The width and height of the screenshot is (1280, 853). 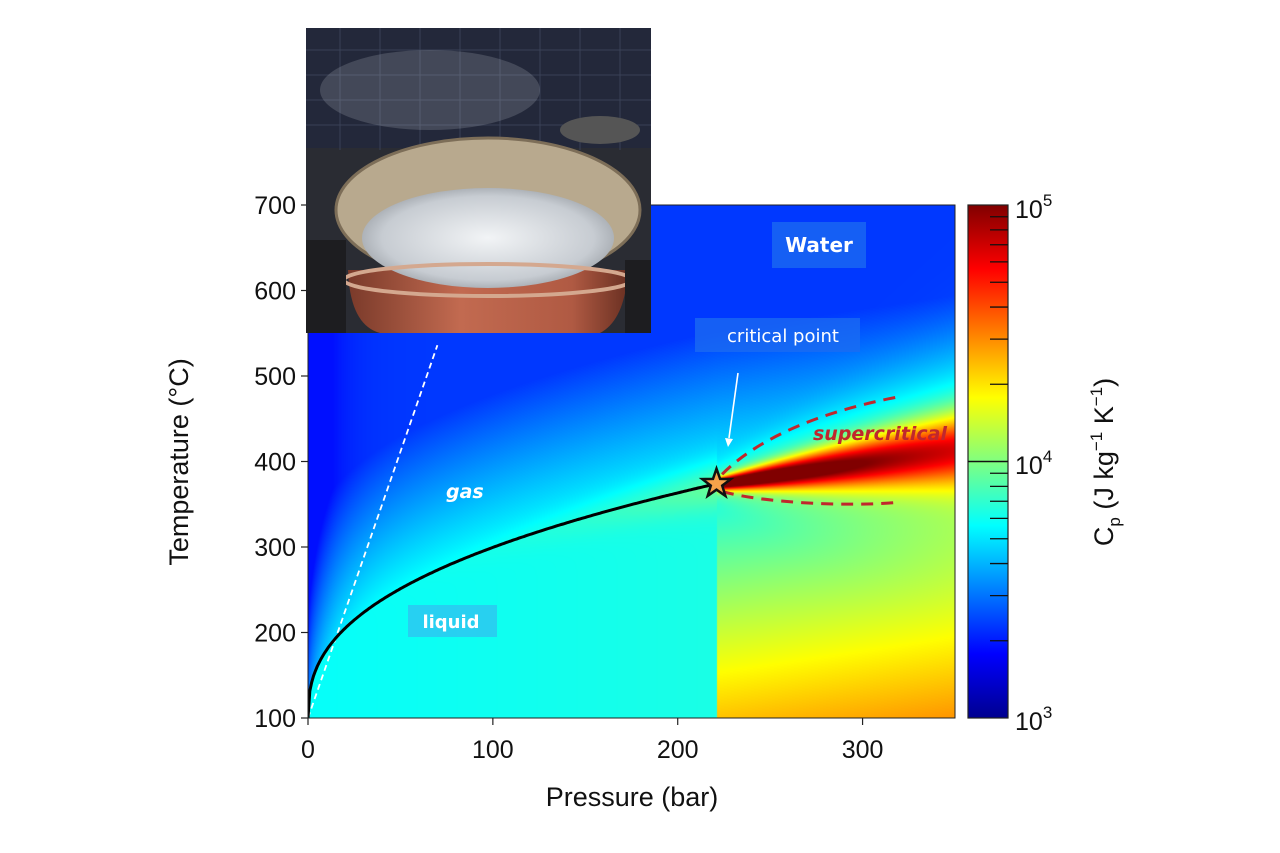 What do you see at coordinates (465, 492) in the screenshot?
I see `gas-label: gas` at bounding box center [465, 492].